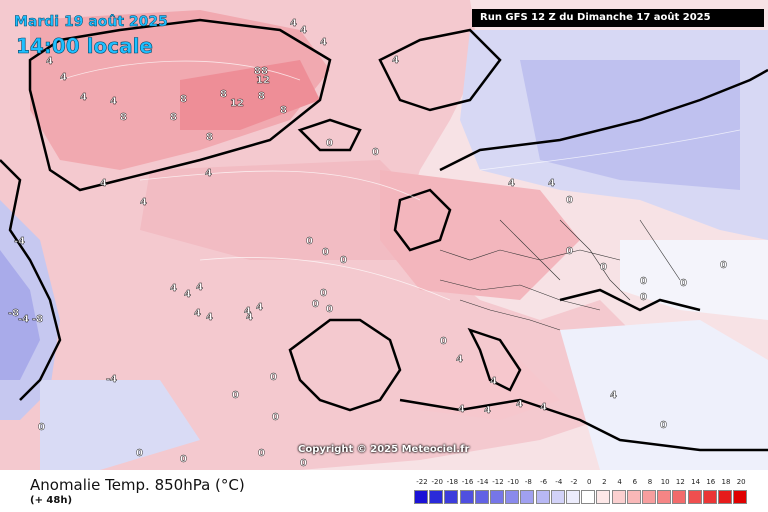  Describe the element at coordinates (137, 485) in the screenshot. I see `variable-title: Anomalie Temp. 850hPa (°C)` at that location.